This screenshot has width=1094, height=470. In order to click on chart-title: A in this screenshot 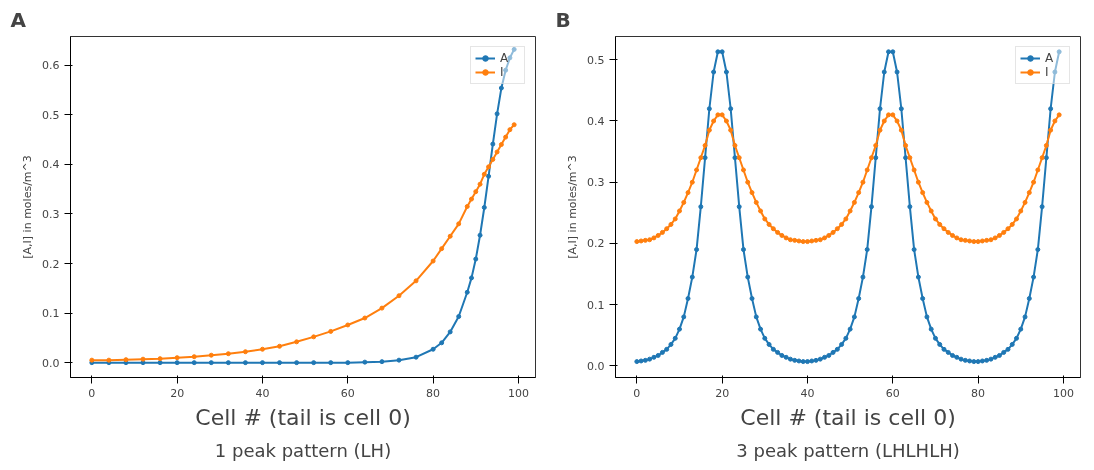, I will do `click(18, 19)`.